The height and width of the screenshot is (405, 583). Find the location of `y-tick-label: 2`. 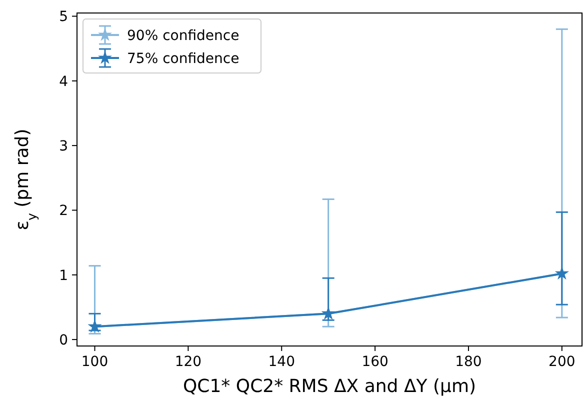

y-tick-label: 2 is located at coordinates (63, 211).